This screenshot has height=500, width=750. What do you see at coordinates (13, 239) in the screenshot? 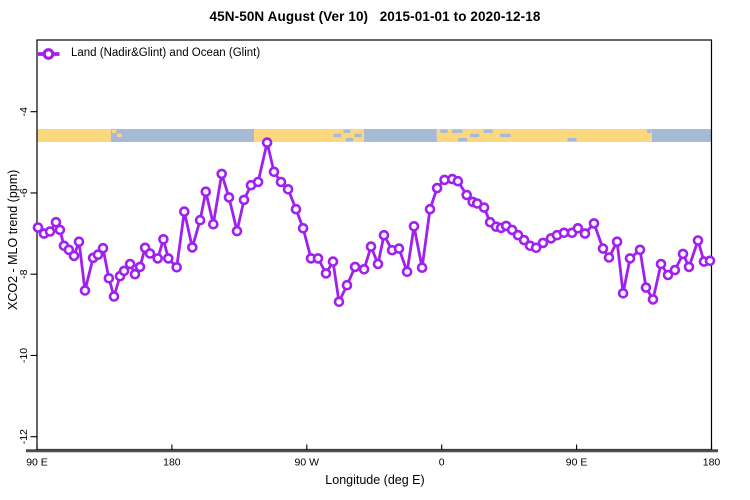
I see `y-axis-label: XCO2 - MLO trend (ppm)` at bounding box center [13, 239].